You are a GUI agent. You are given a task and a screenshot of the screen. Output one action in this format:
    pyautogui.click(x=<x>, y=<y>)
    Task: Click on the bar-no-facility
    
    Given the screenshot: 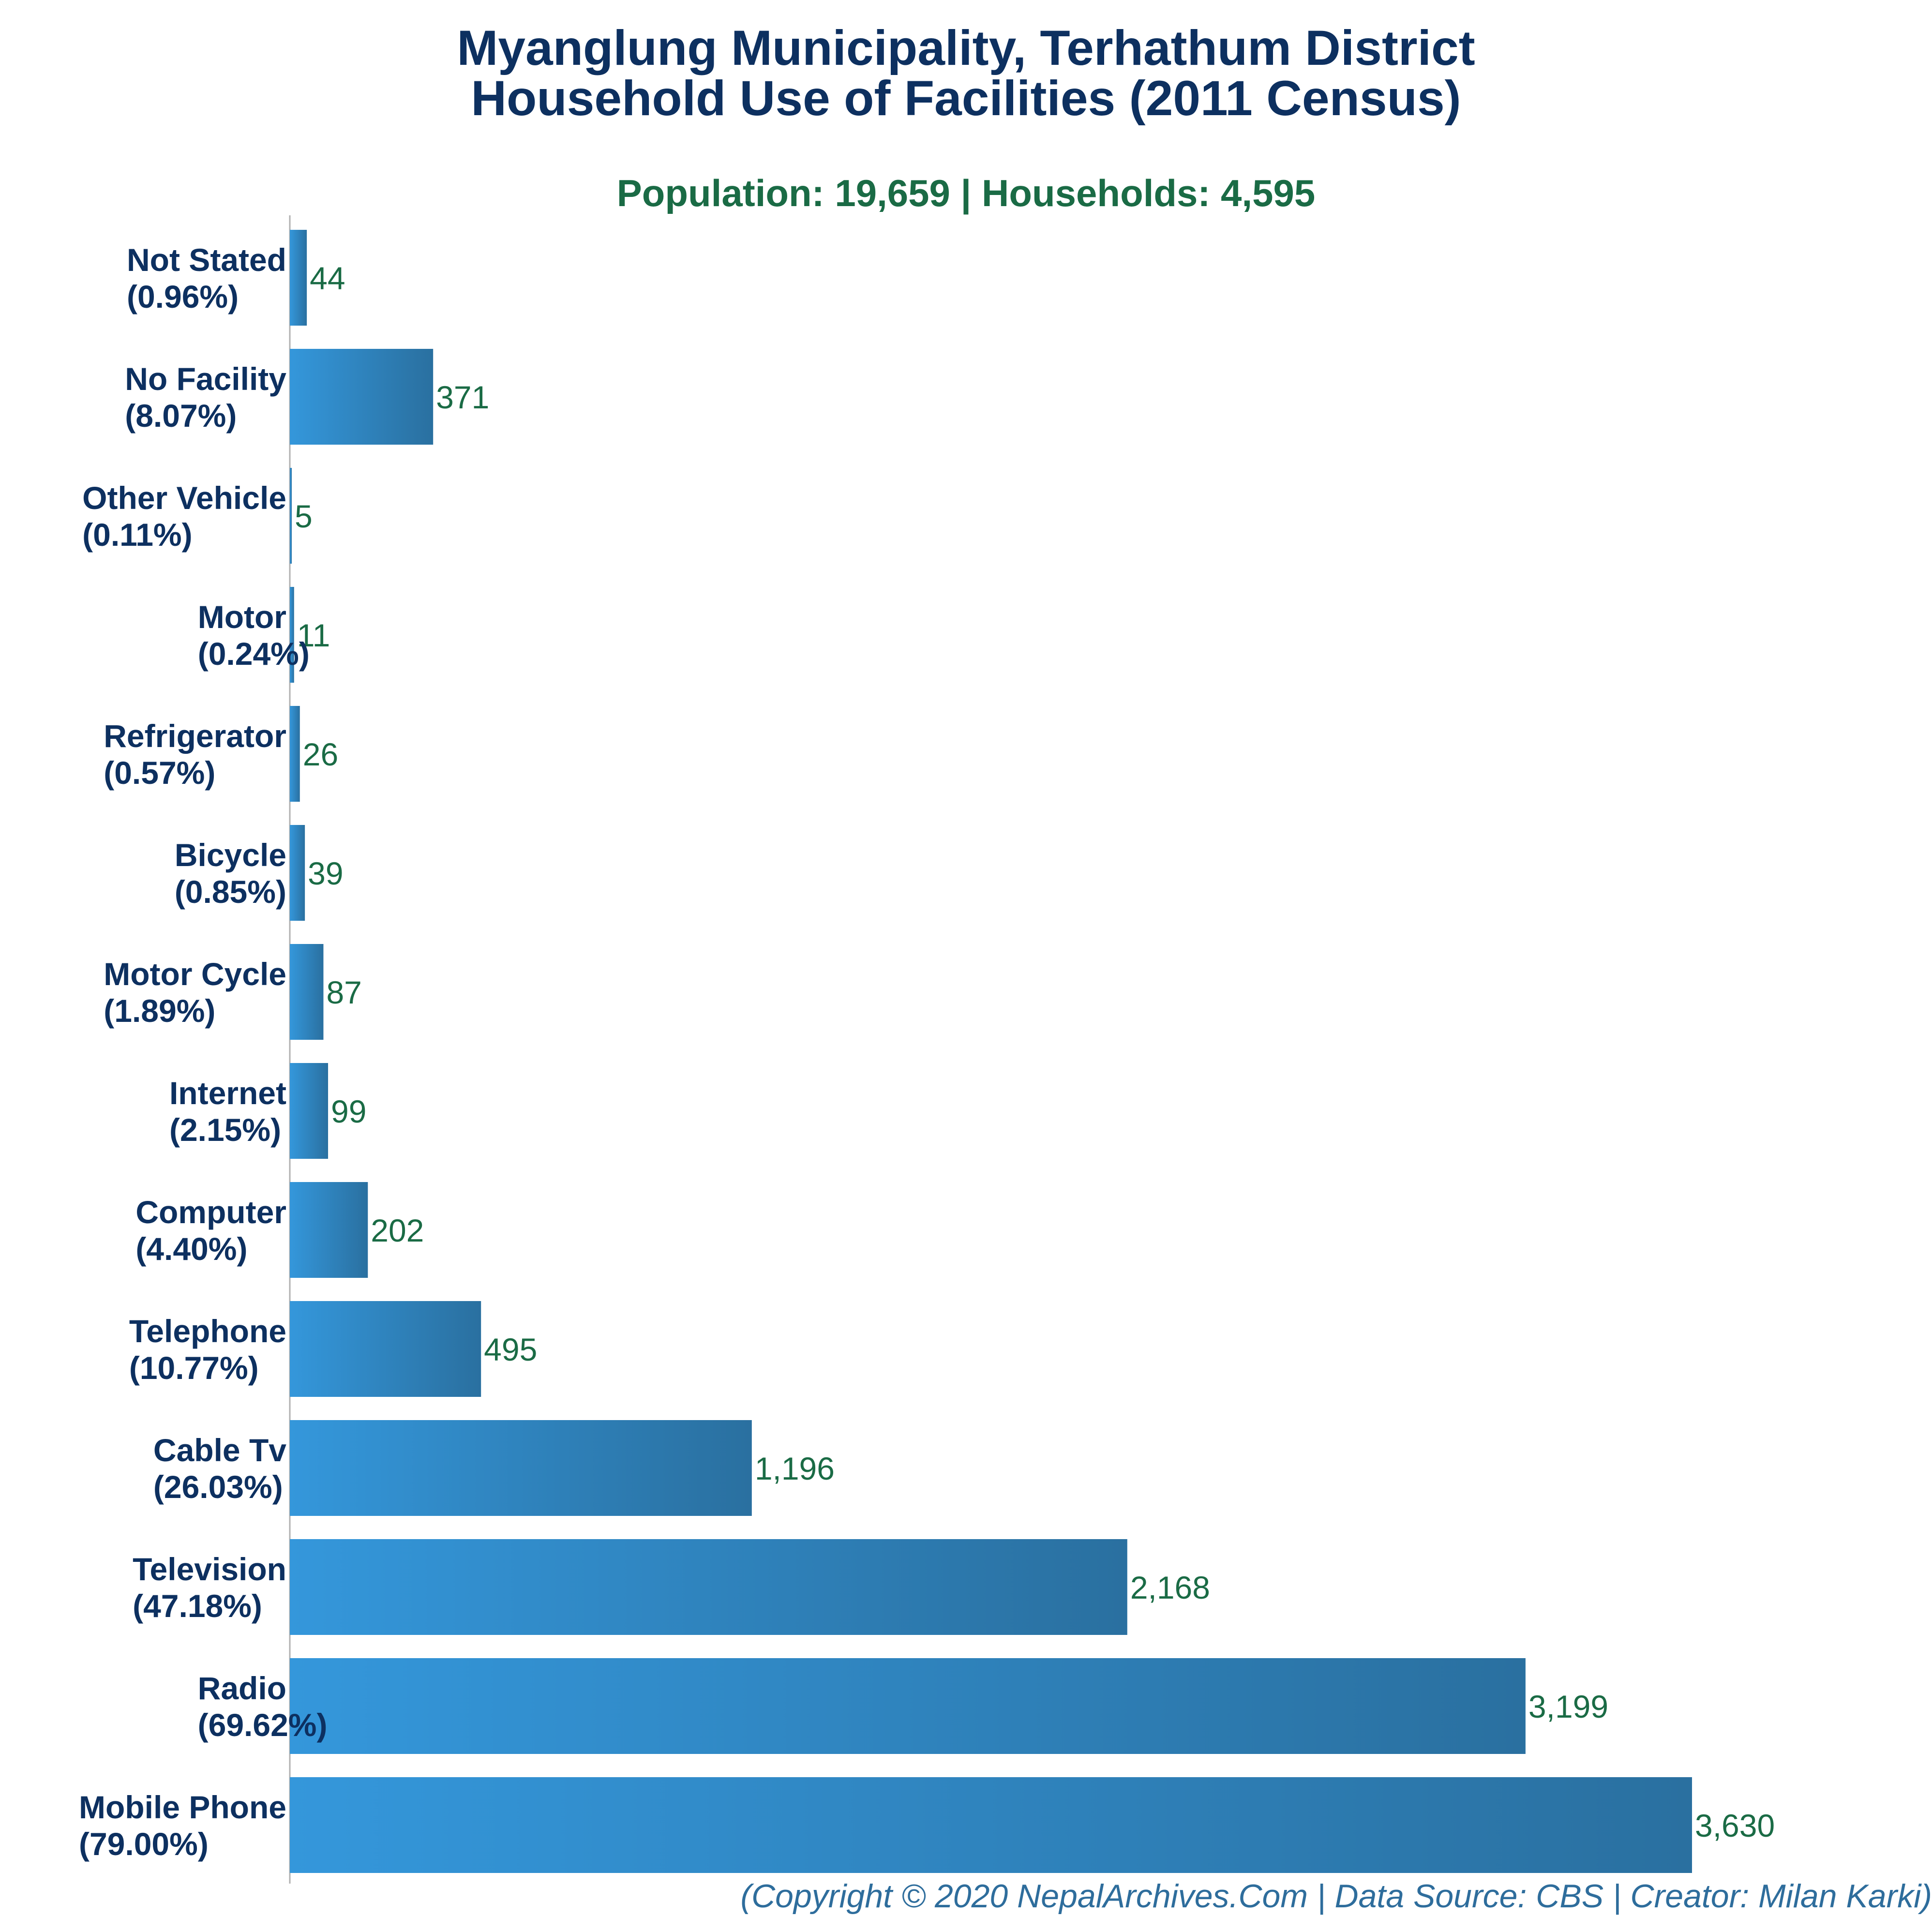 What is the action you would take?
    pyautogui.click(x=362, y=397)
    